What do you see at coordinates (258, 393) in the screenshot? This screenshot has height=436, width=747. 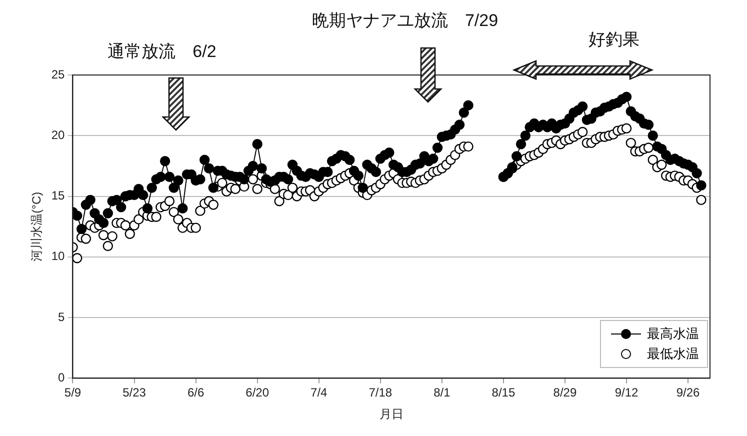 I see `x-tick-label: 6/20` at bounding box center [258, 393].